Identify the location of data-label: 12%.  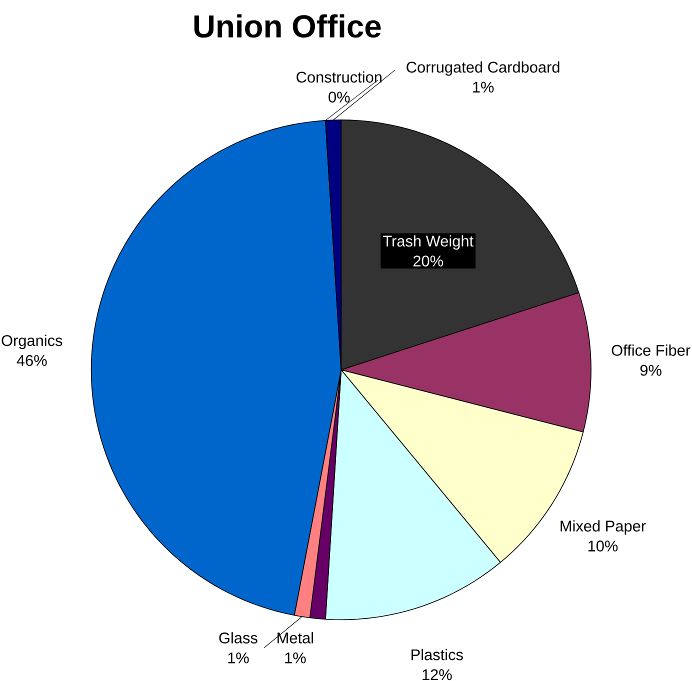
(437, 674).